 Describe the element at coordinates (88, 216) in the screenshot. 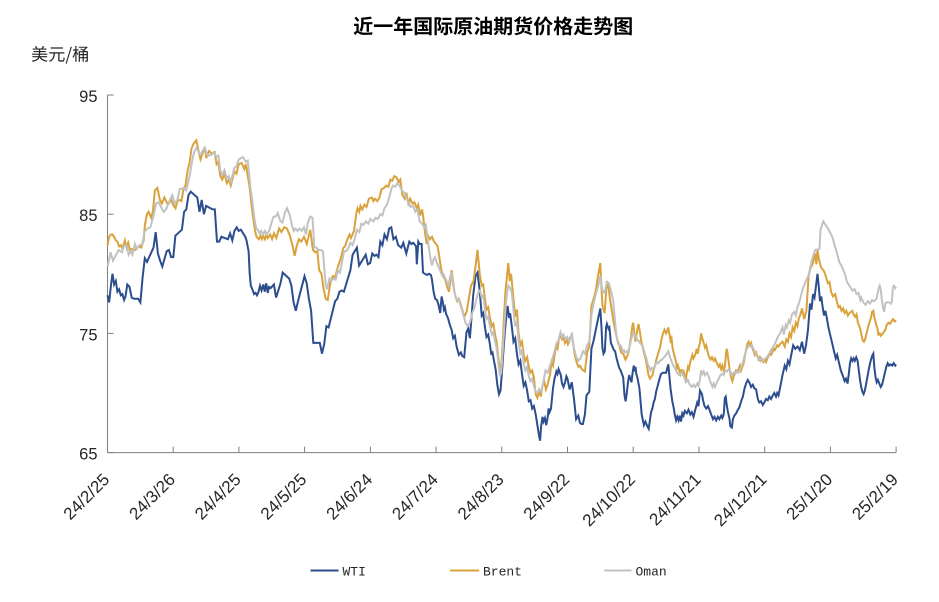

I see `svg-text: 85` at that location.